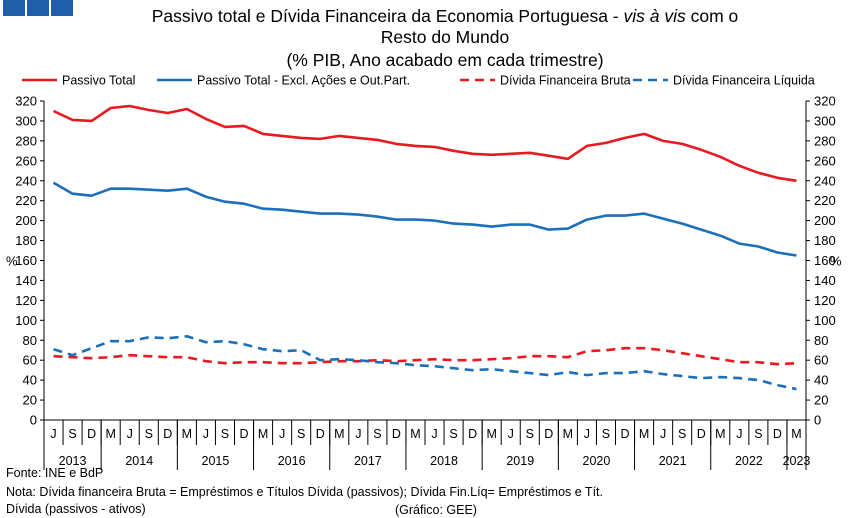 Image resolution: width=850 pixels, height=518 pixels. Describe the element at coordinates (26, 120) in the screenshot. I see `y-tick-label-left: 300` at that location.